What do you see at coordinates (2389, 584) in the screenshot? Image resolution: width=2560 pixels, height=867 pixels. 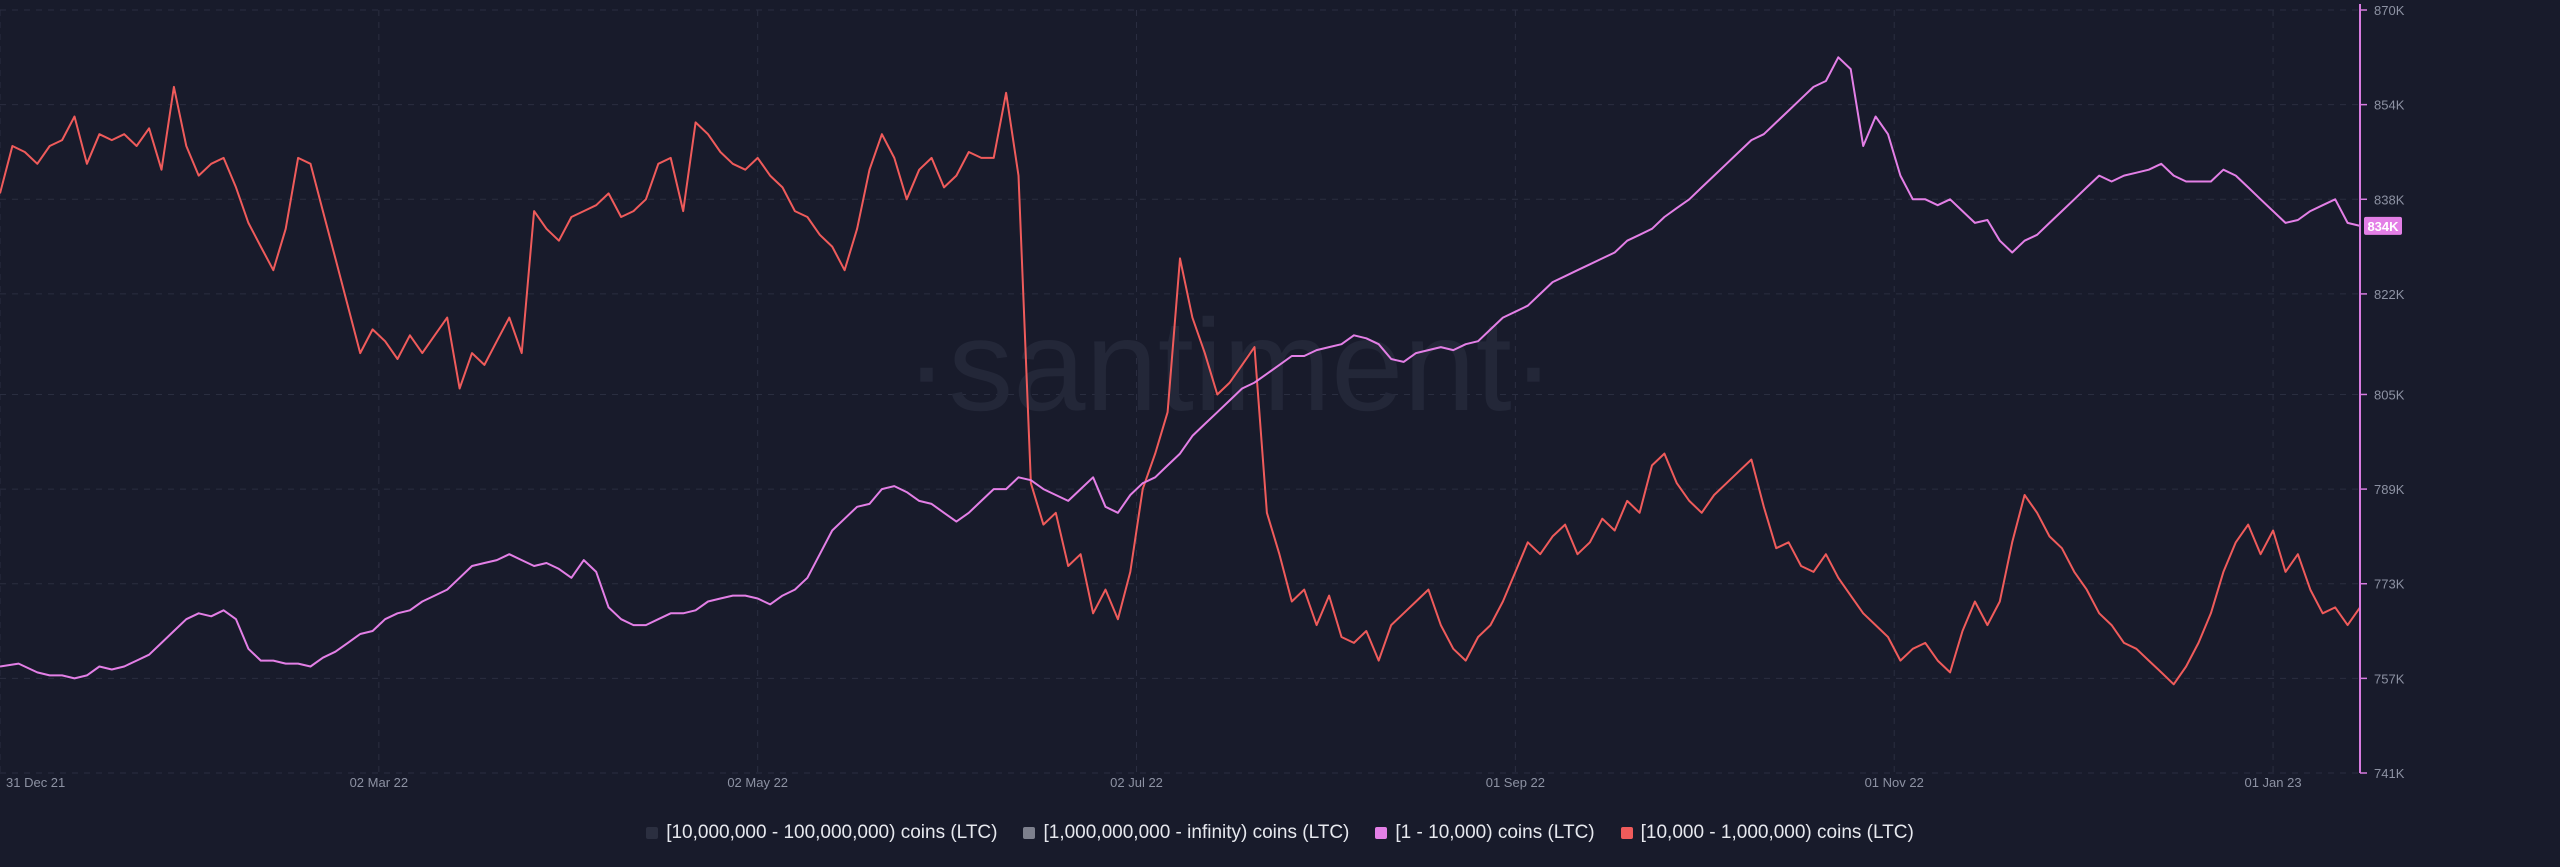 I see `y-tick-label: 773K` at bounding box center [2389, 584].